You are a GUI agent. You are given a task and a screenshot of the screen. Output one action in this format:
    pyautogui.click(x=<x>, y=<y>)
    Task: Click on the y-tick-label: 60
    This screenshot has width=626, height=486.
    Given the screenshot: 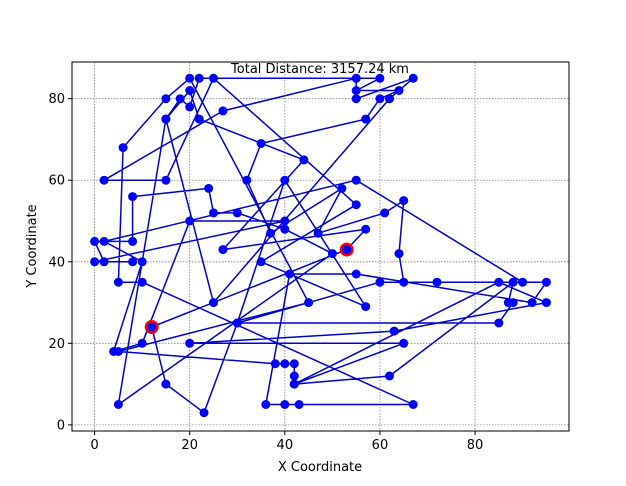 What is the action you would take?
    pyautogui.click(x=56, y=181)
    